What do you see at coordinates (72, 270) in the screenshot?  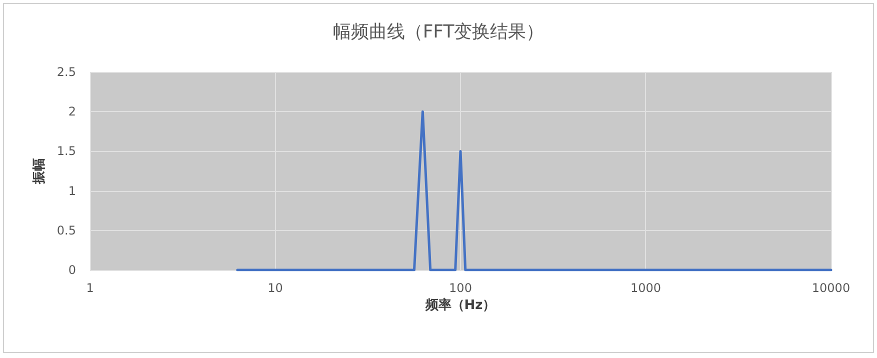 I see `y-tick-label: 0` at bounding box center [72, 270].